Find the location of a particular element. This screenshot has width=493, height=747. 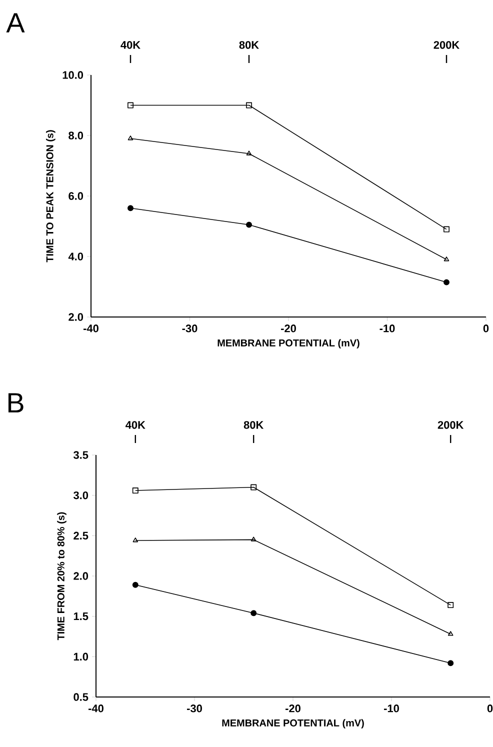

y-tick-label: 8.0 is located at coordinates (76, 136).